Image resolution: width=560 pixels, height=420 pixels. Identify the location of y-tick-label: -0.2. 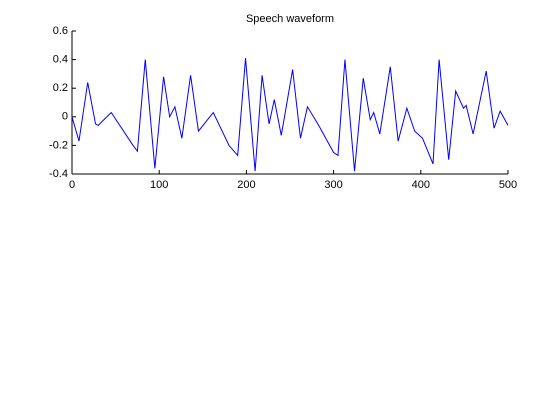
(58, 145).